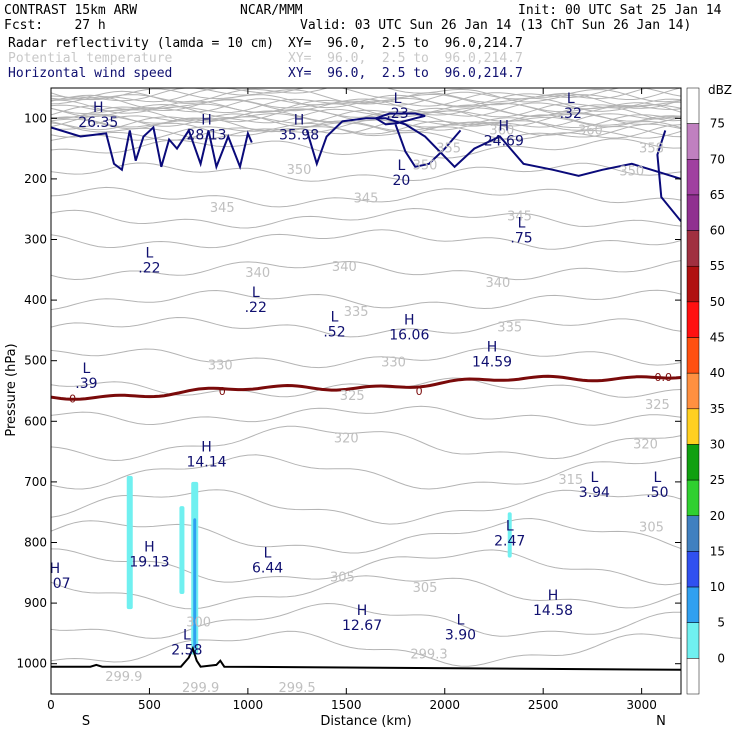 The width and height of the screenshot is (740, 740). What do you see at coordinates (402, 181) in the screenshot?
I see `wind-extremum-value: 20` at bounding box center [402, 181].